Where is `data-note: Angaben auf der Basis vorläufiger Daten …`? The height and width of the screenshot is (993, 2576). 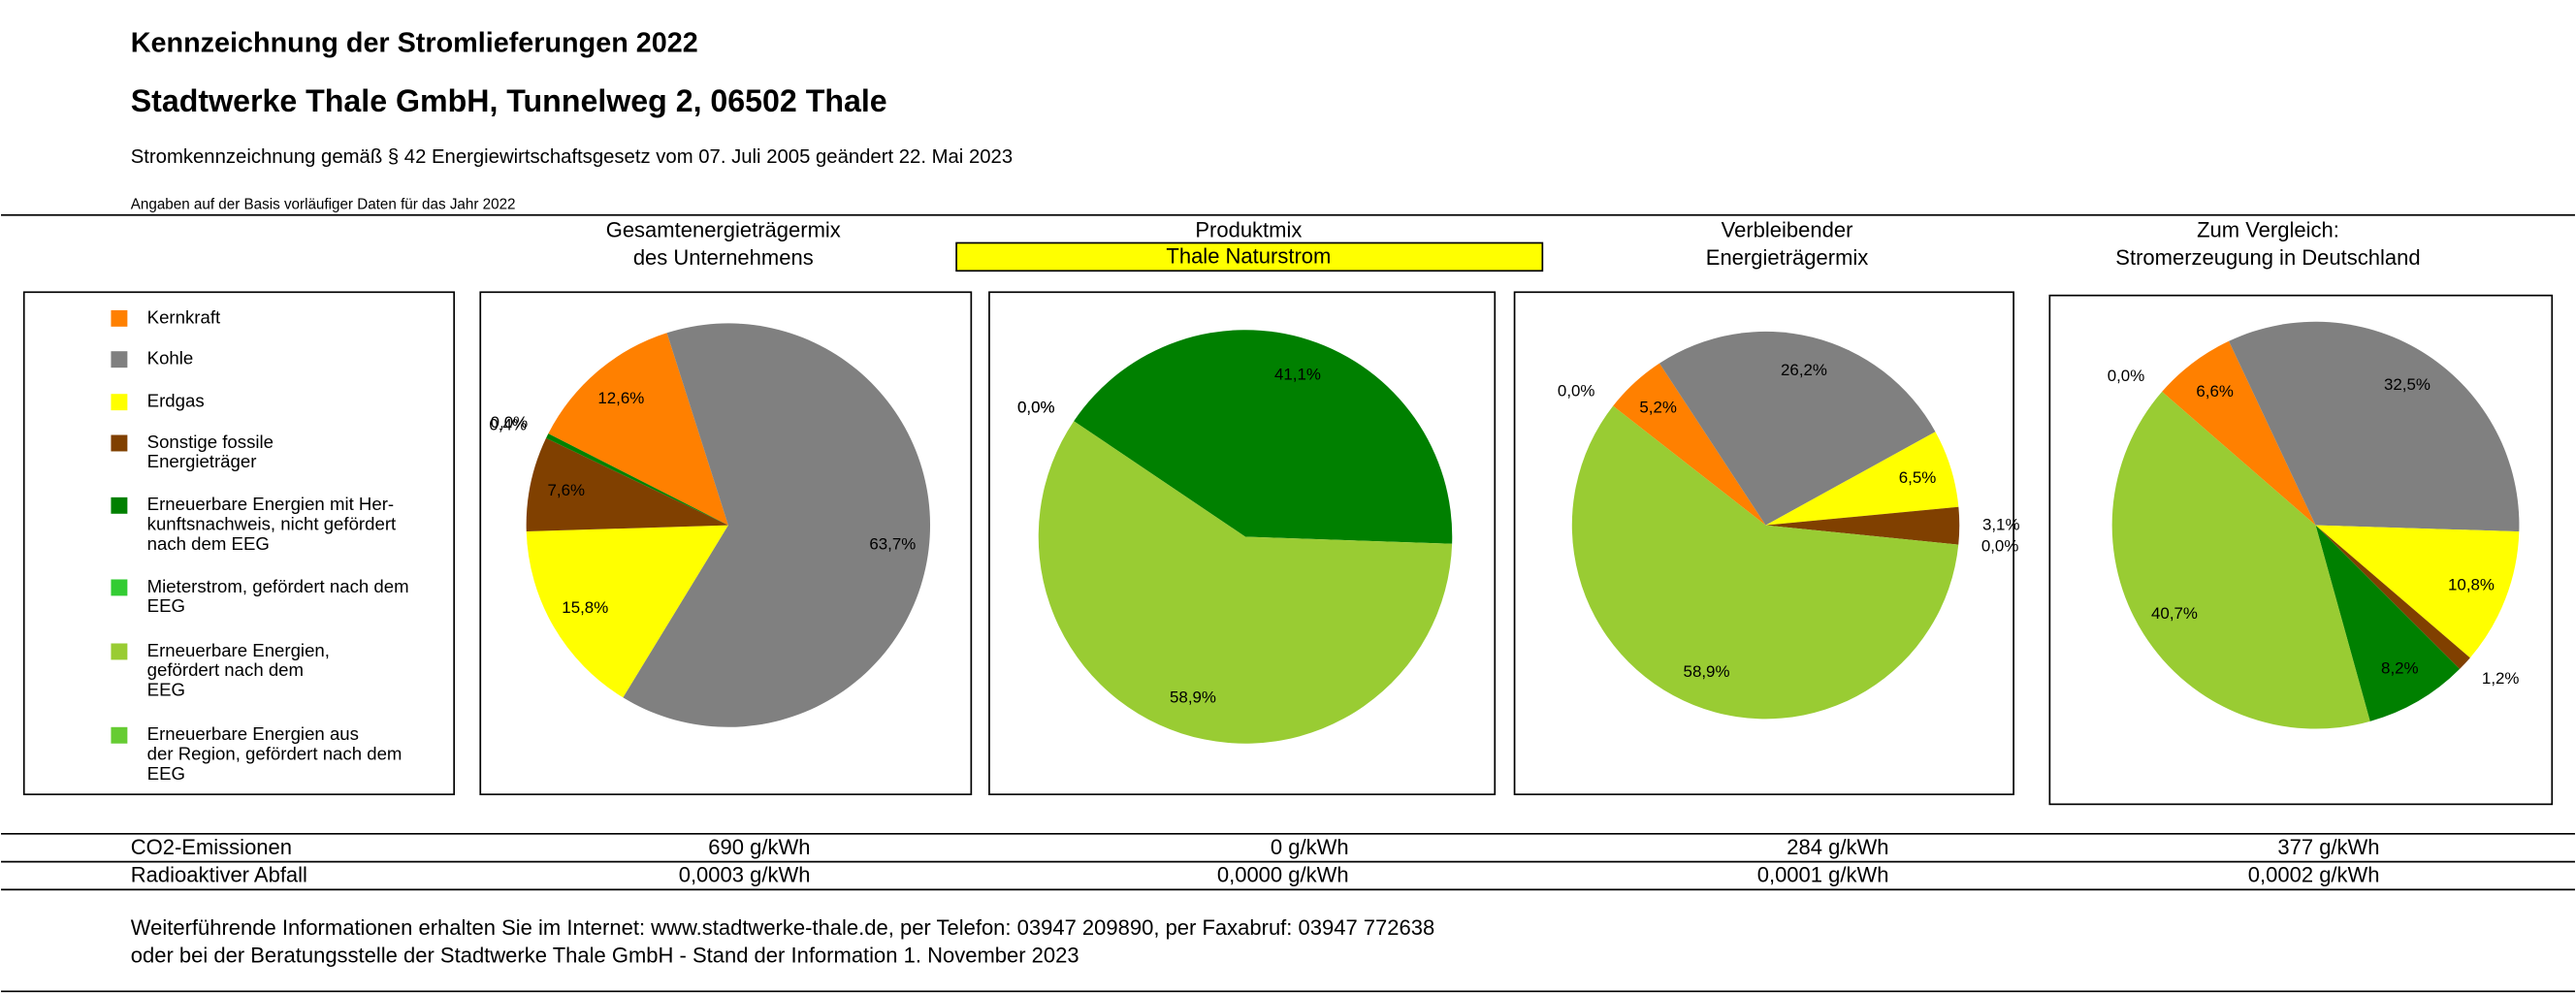 data-note: Angaben auf der Basis vorläufiger Daten … is located at coordinates (323, 205).